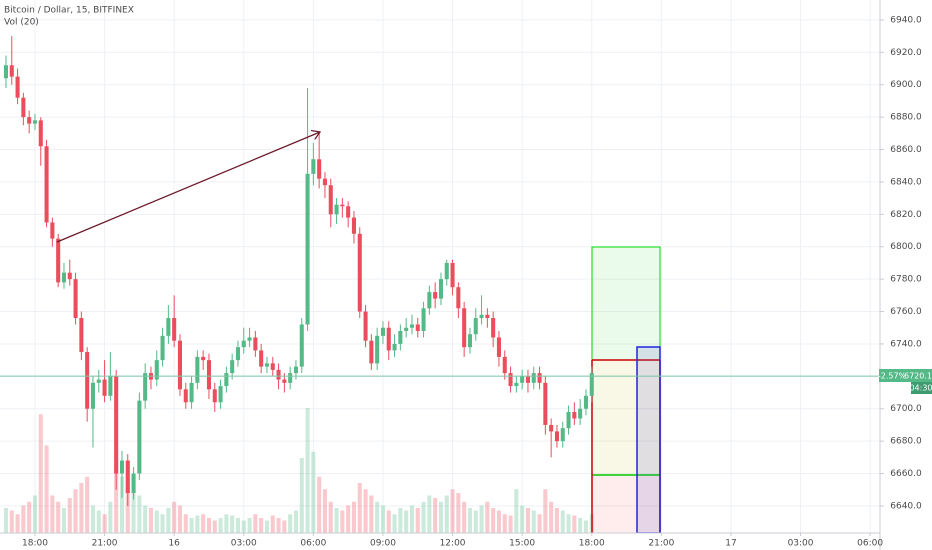 This screenshot has width=932, height=550. I want to click on price-axis, so click(906, 275).